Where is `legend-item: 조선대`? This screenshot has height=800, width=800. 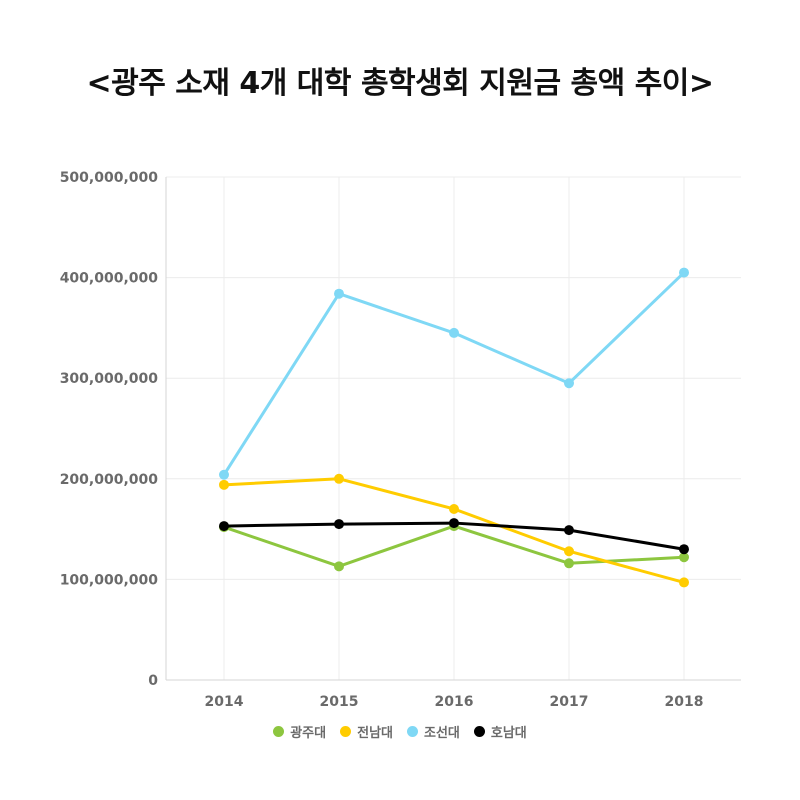 legend-item: 조선대 is located at coordinates (433, 731).